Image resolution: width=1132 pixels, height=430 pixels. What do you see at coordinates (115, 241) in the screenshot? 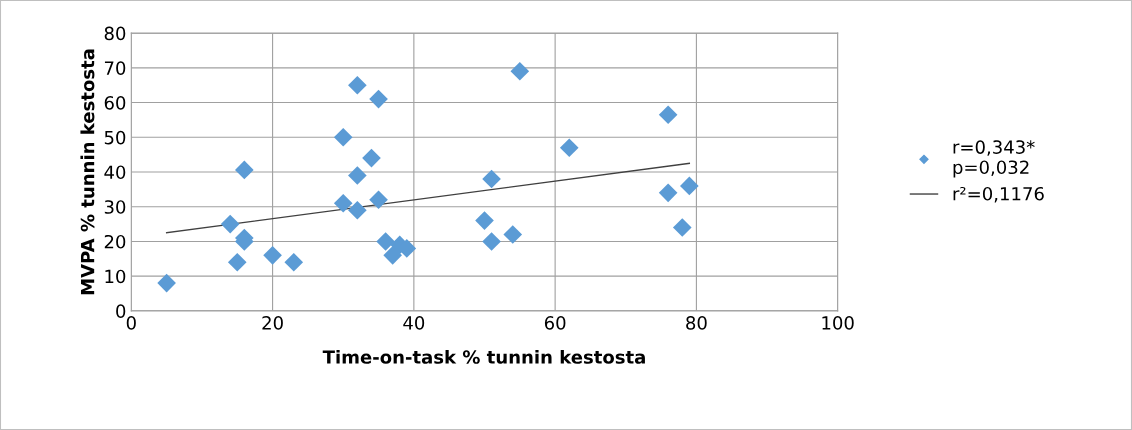
I see `y-tick-label: 20` at bounding box center [115, 241].